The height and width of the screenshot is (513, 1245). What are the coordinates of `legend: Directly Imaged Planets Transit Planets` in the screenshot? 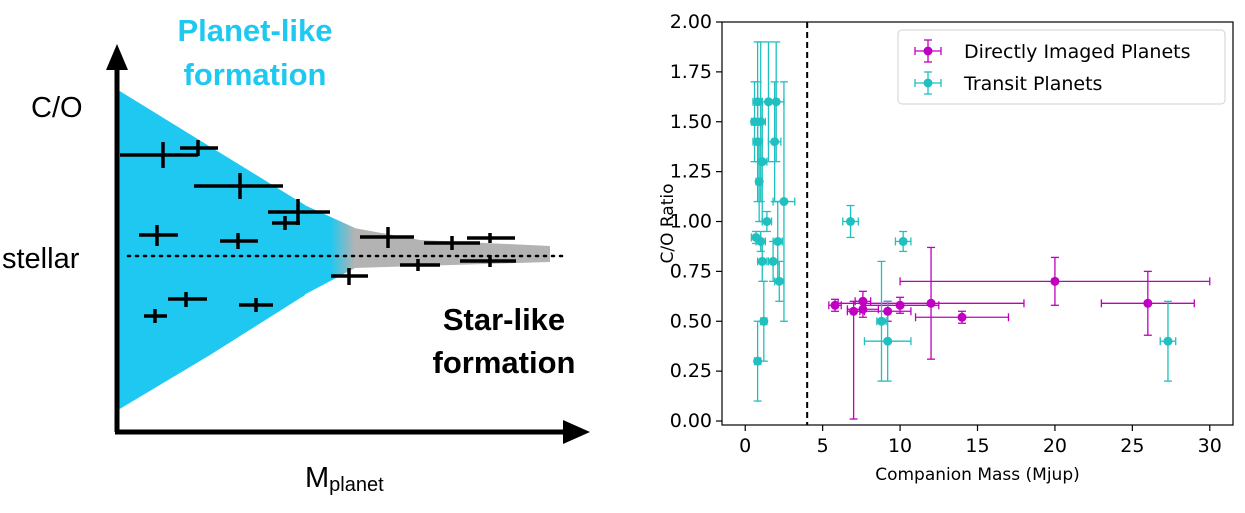 It's located at (1061, 67).